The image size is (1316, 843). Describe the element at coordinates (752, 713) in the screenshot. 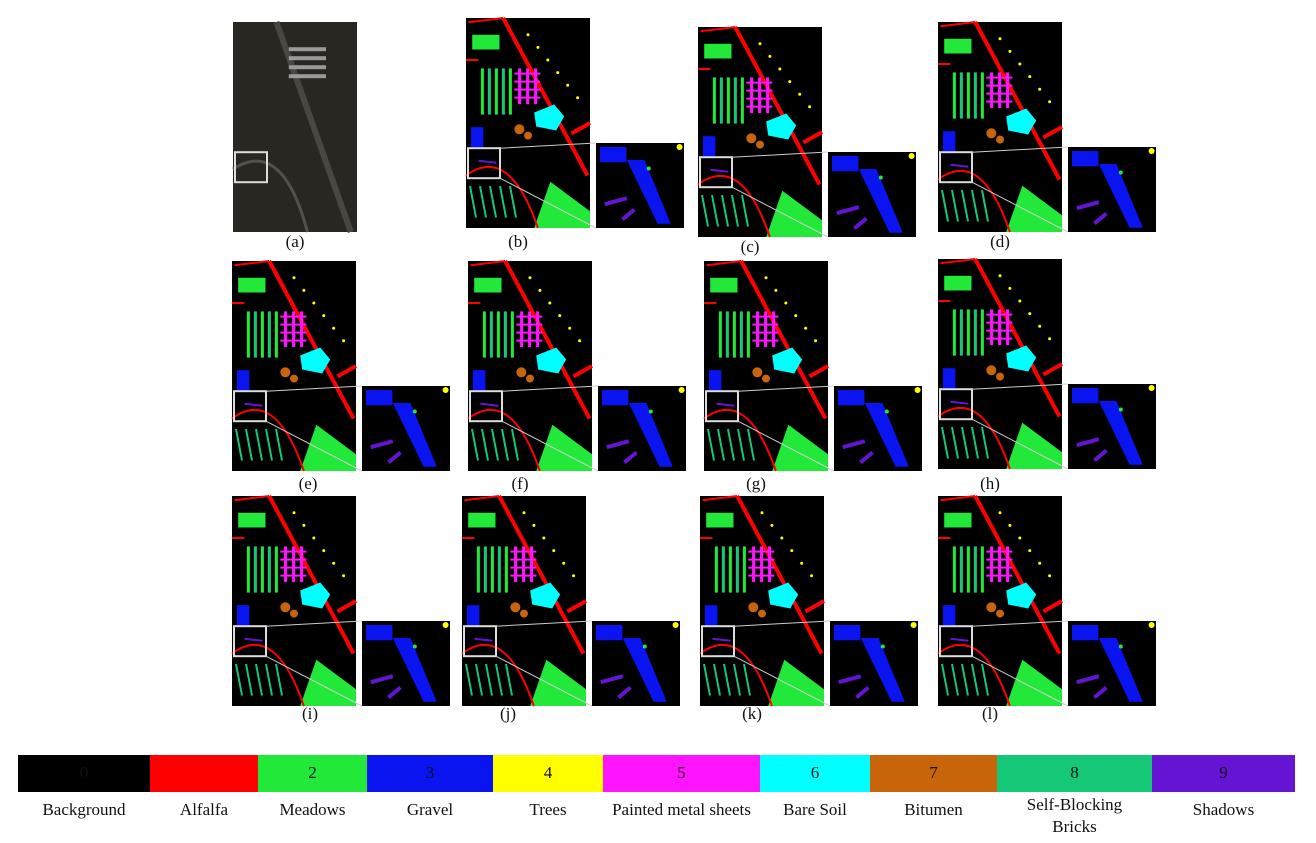

I see `panel-label: (k)` at that location.